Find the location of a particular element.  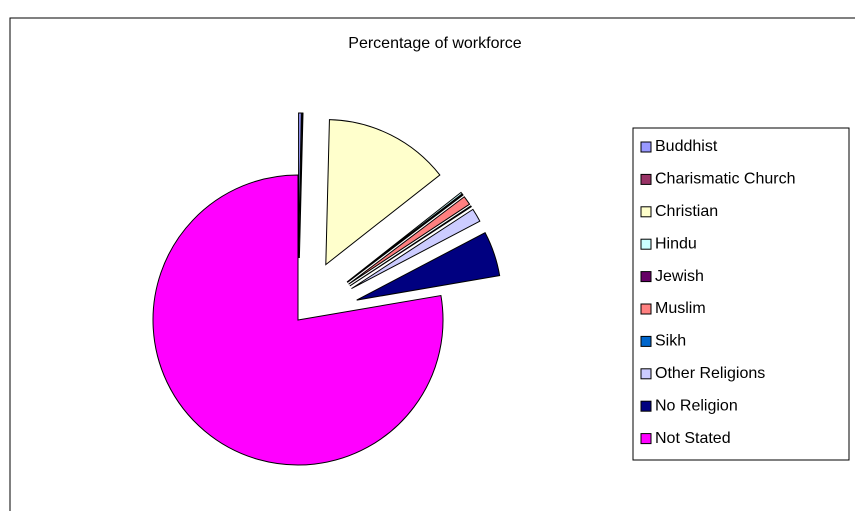

legend-label: Muslim is located at coordinates (680, 308).